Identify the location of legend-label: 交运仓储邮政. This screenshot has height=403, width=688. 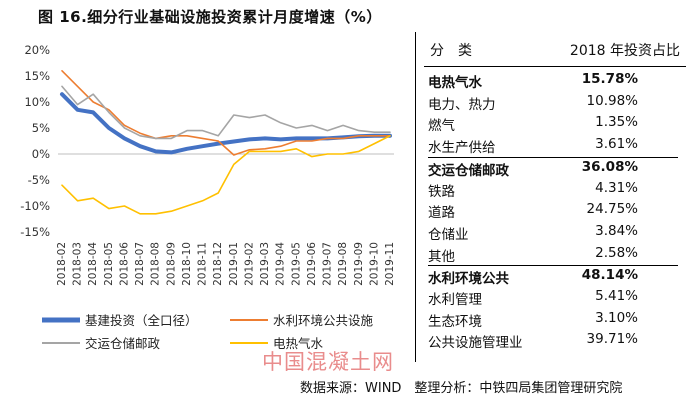
(123, 343).